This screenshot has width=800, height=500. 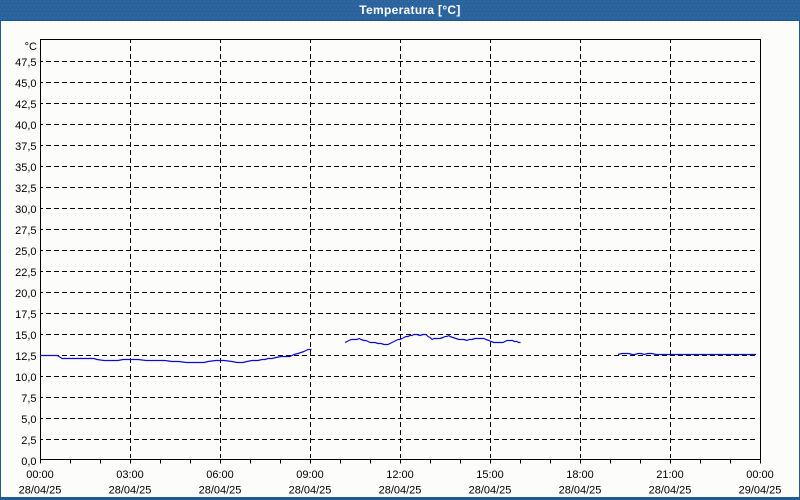 I want to click on svg-text: 2,5, so click(x=28, y=441).